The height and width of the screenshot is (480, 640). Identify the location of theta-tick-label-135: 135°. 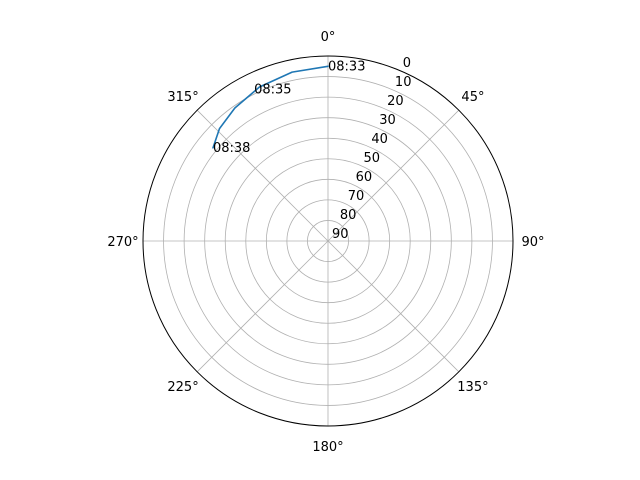
(472, 387).